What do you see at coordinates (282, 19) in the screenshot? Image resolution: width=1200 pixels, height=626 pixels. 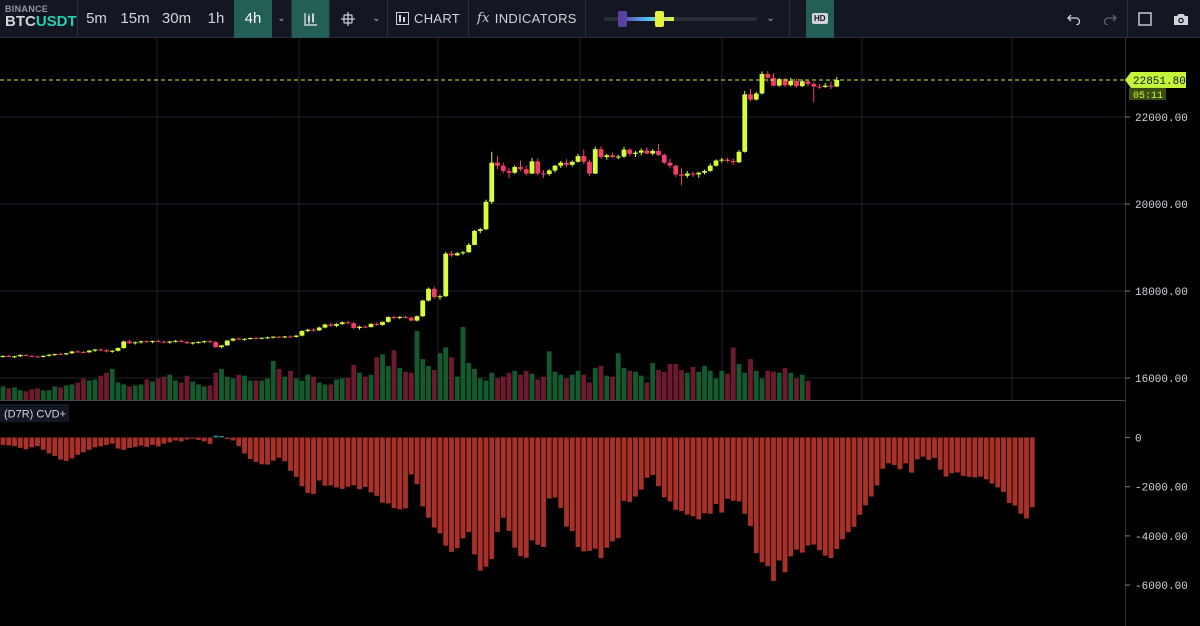 I see `timeframe-dropdown-icon: ⌄` at bounding box center [282, 19].